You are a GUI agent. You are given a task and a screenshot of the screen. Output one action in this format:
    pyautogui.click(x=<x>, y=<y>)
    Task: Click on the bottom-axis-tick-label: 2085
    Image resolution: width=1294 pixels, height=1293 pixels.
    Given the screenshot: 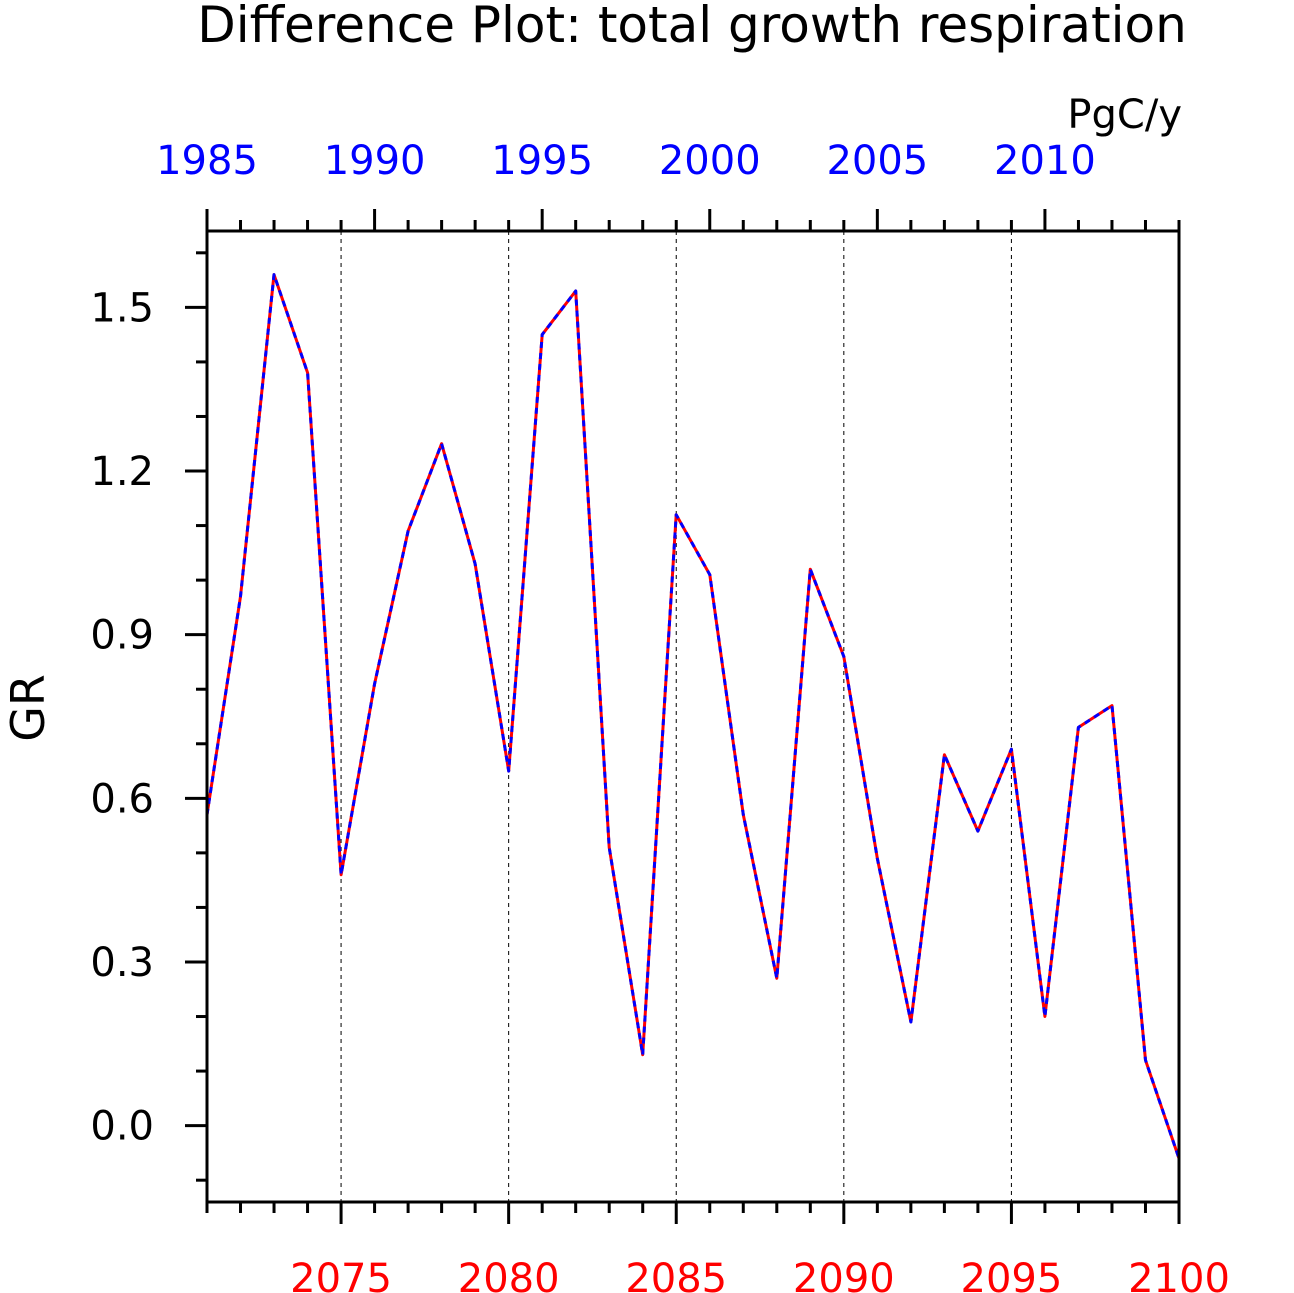 What is the action you would take?
    pyautogui.click(x=676, y=1274)
    